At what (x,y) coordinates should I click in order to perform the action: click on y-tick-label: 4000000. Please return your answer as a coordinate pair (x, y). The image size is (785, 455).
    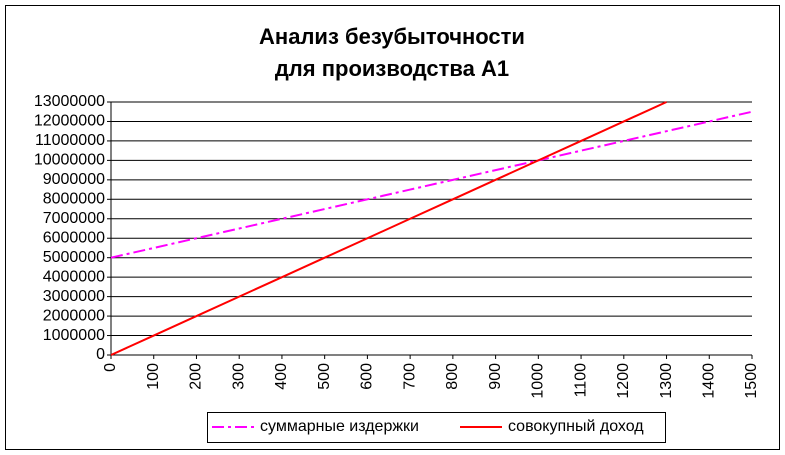
    Looking at the image, I should click on (74, 276).